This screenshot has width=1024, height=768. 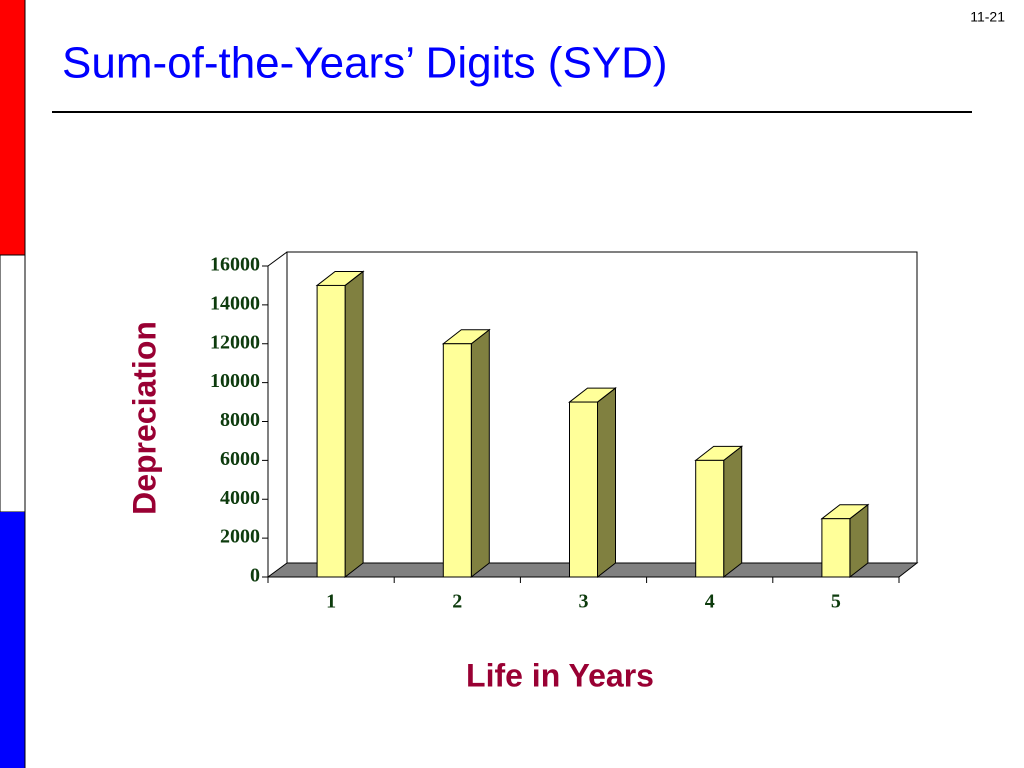 What do you see at coordinates (235, 342) in the screenshot?
I see `y-tick-label: 12000` at bounding box center [235, 342].